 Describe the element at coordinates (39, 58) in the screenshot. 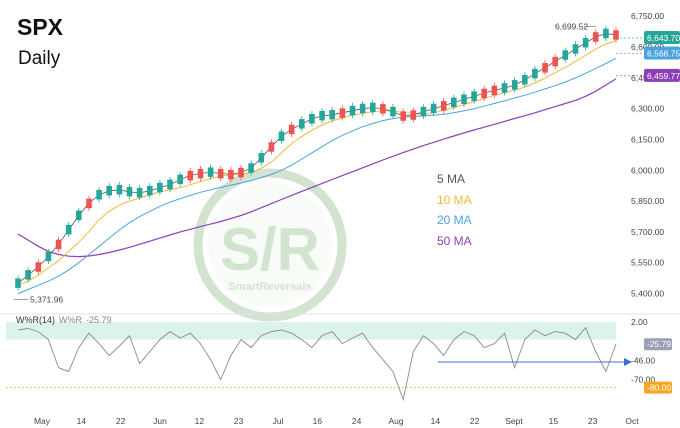

I see `chart-subtitle: Daily` at that location.